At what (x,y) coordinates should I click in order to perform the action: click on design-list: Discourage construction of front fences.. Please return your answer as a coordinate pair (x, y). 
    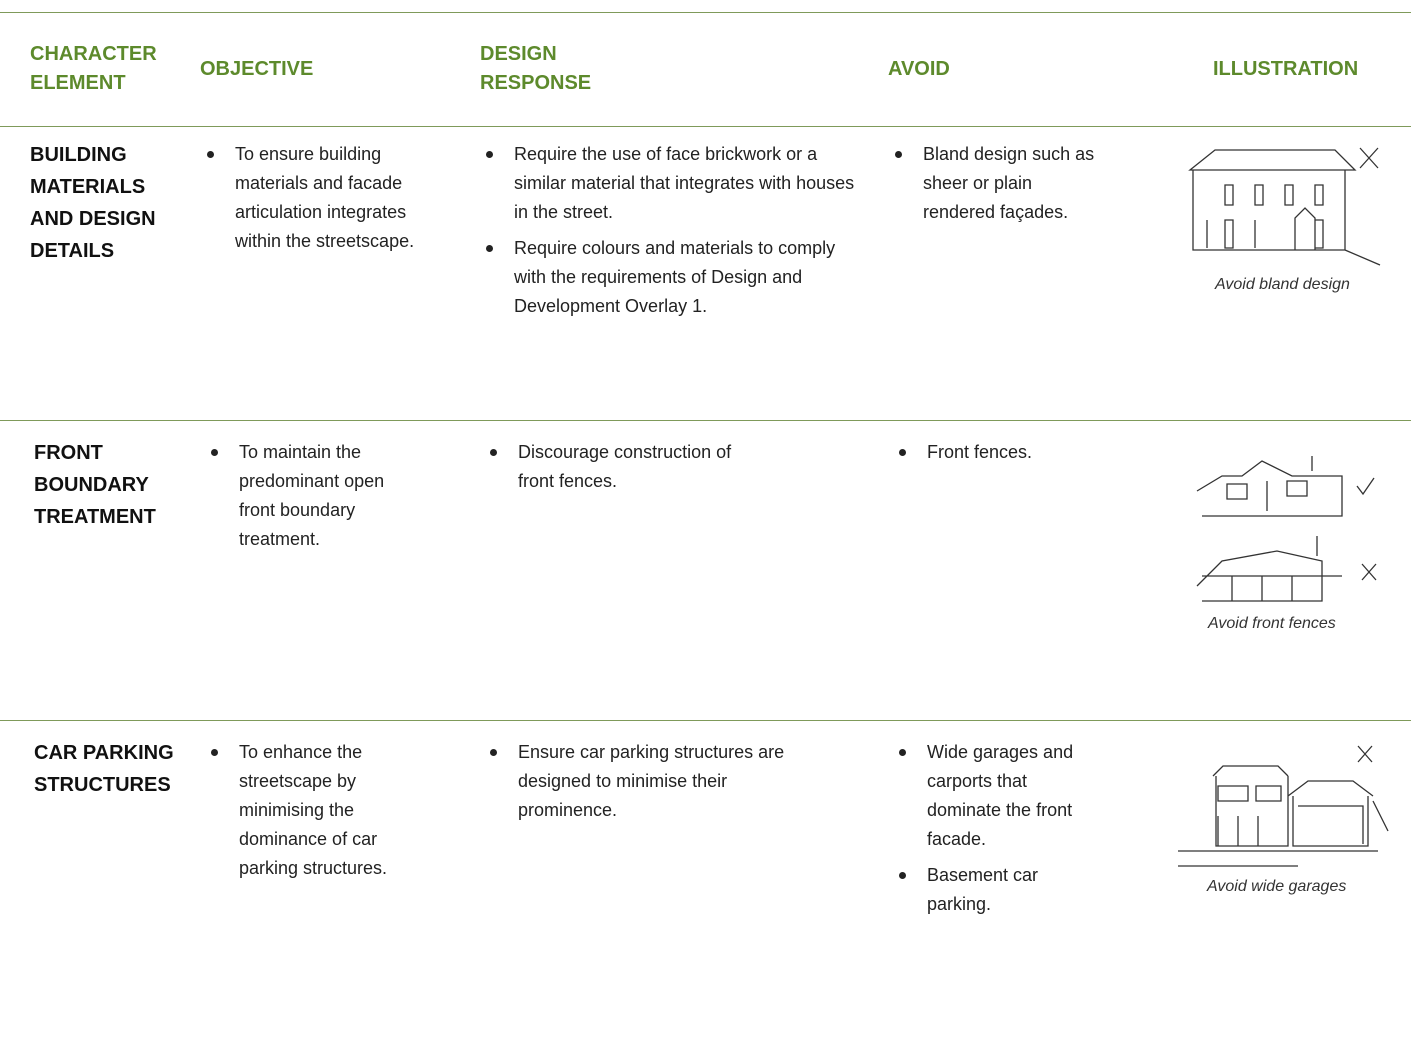
    Looking at the image, I should click on (619, 470).